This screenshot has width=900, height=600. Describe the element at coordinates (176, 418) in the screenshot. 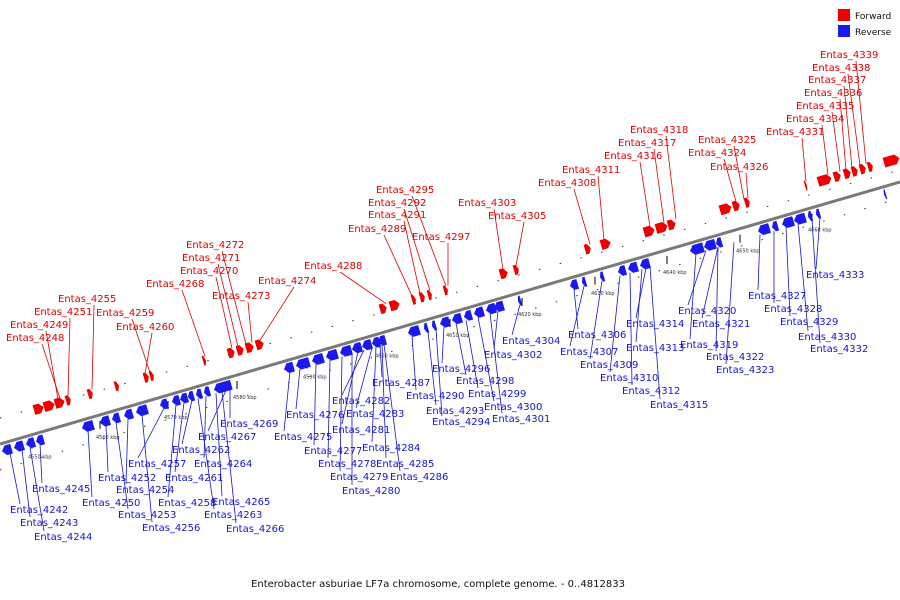

I see `tick-label: 4570 kbp` at that location.